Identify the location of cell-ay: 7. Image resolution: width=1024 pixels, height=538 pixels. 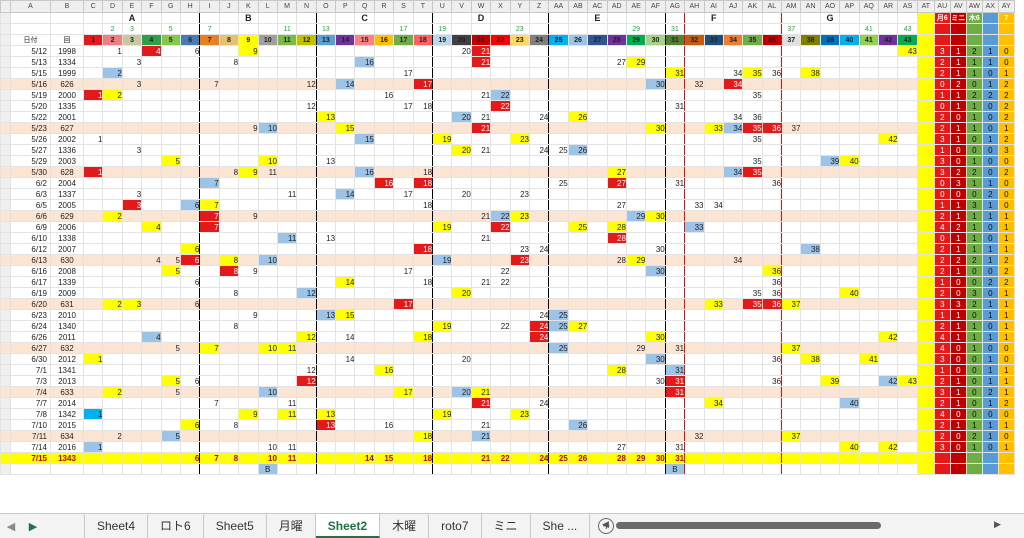
(1006, 18).